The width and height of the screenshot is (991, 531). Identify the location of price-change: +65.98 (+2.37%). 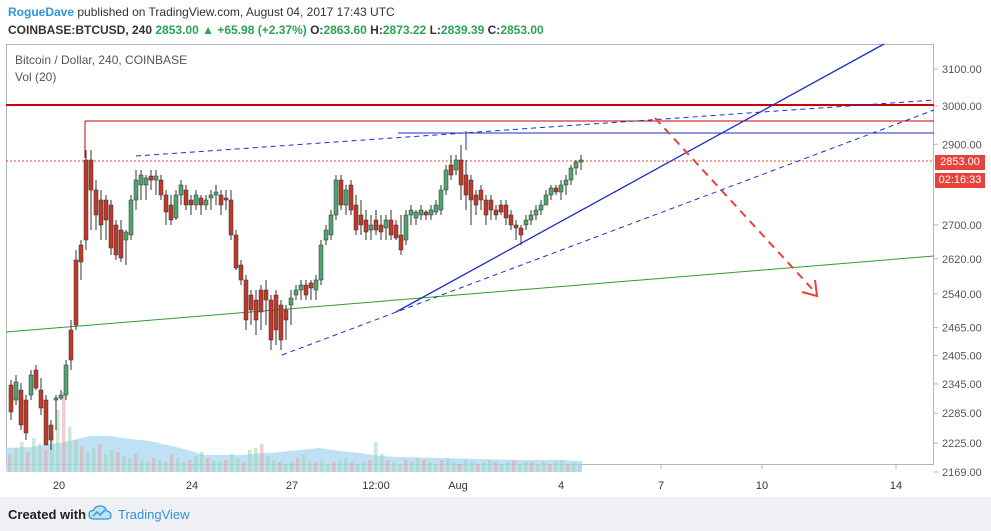
(262, 30).